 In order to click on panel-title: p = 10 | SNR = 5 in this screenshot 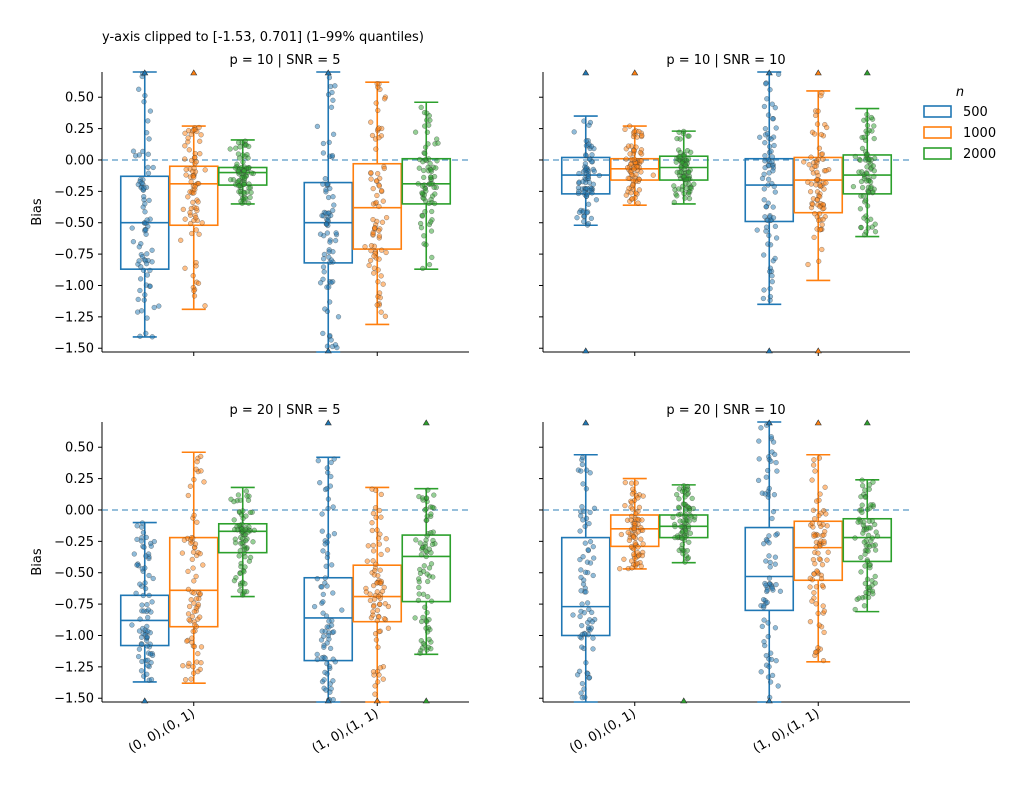, I will do `click(284, 60)`.